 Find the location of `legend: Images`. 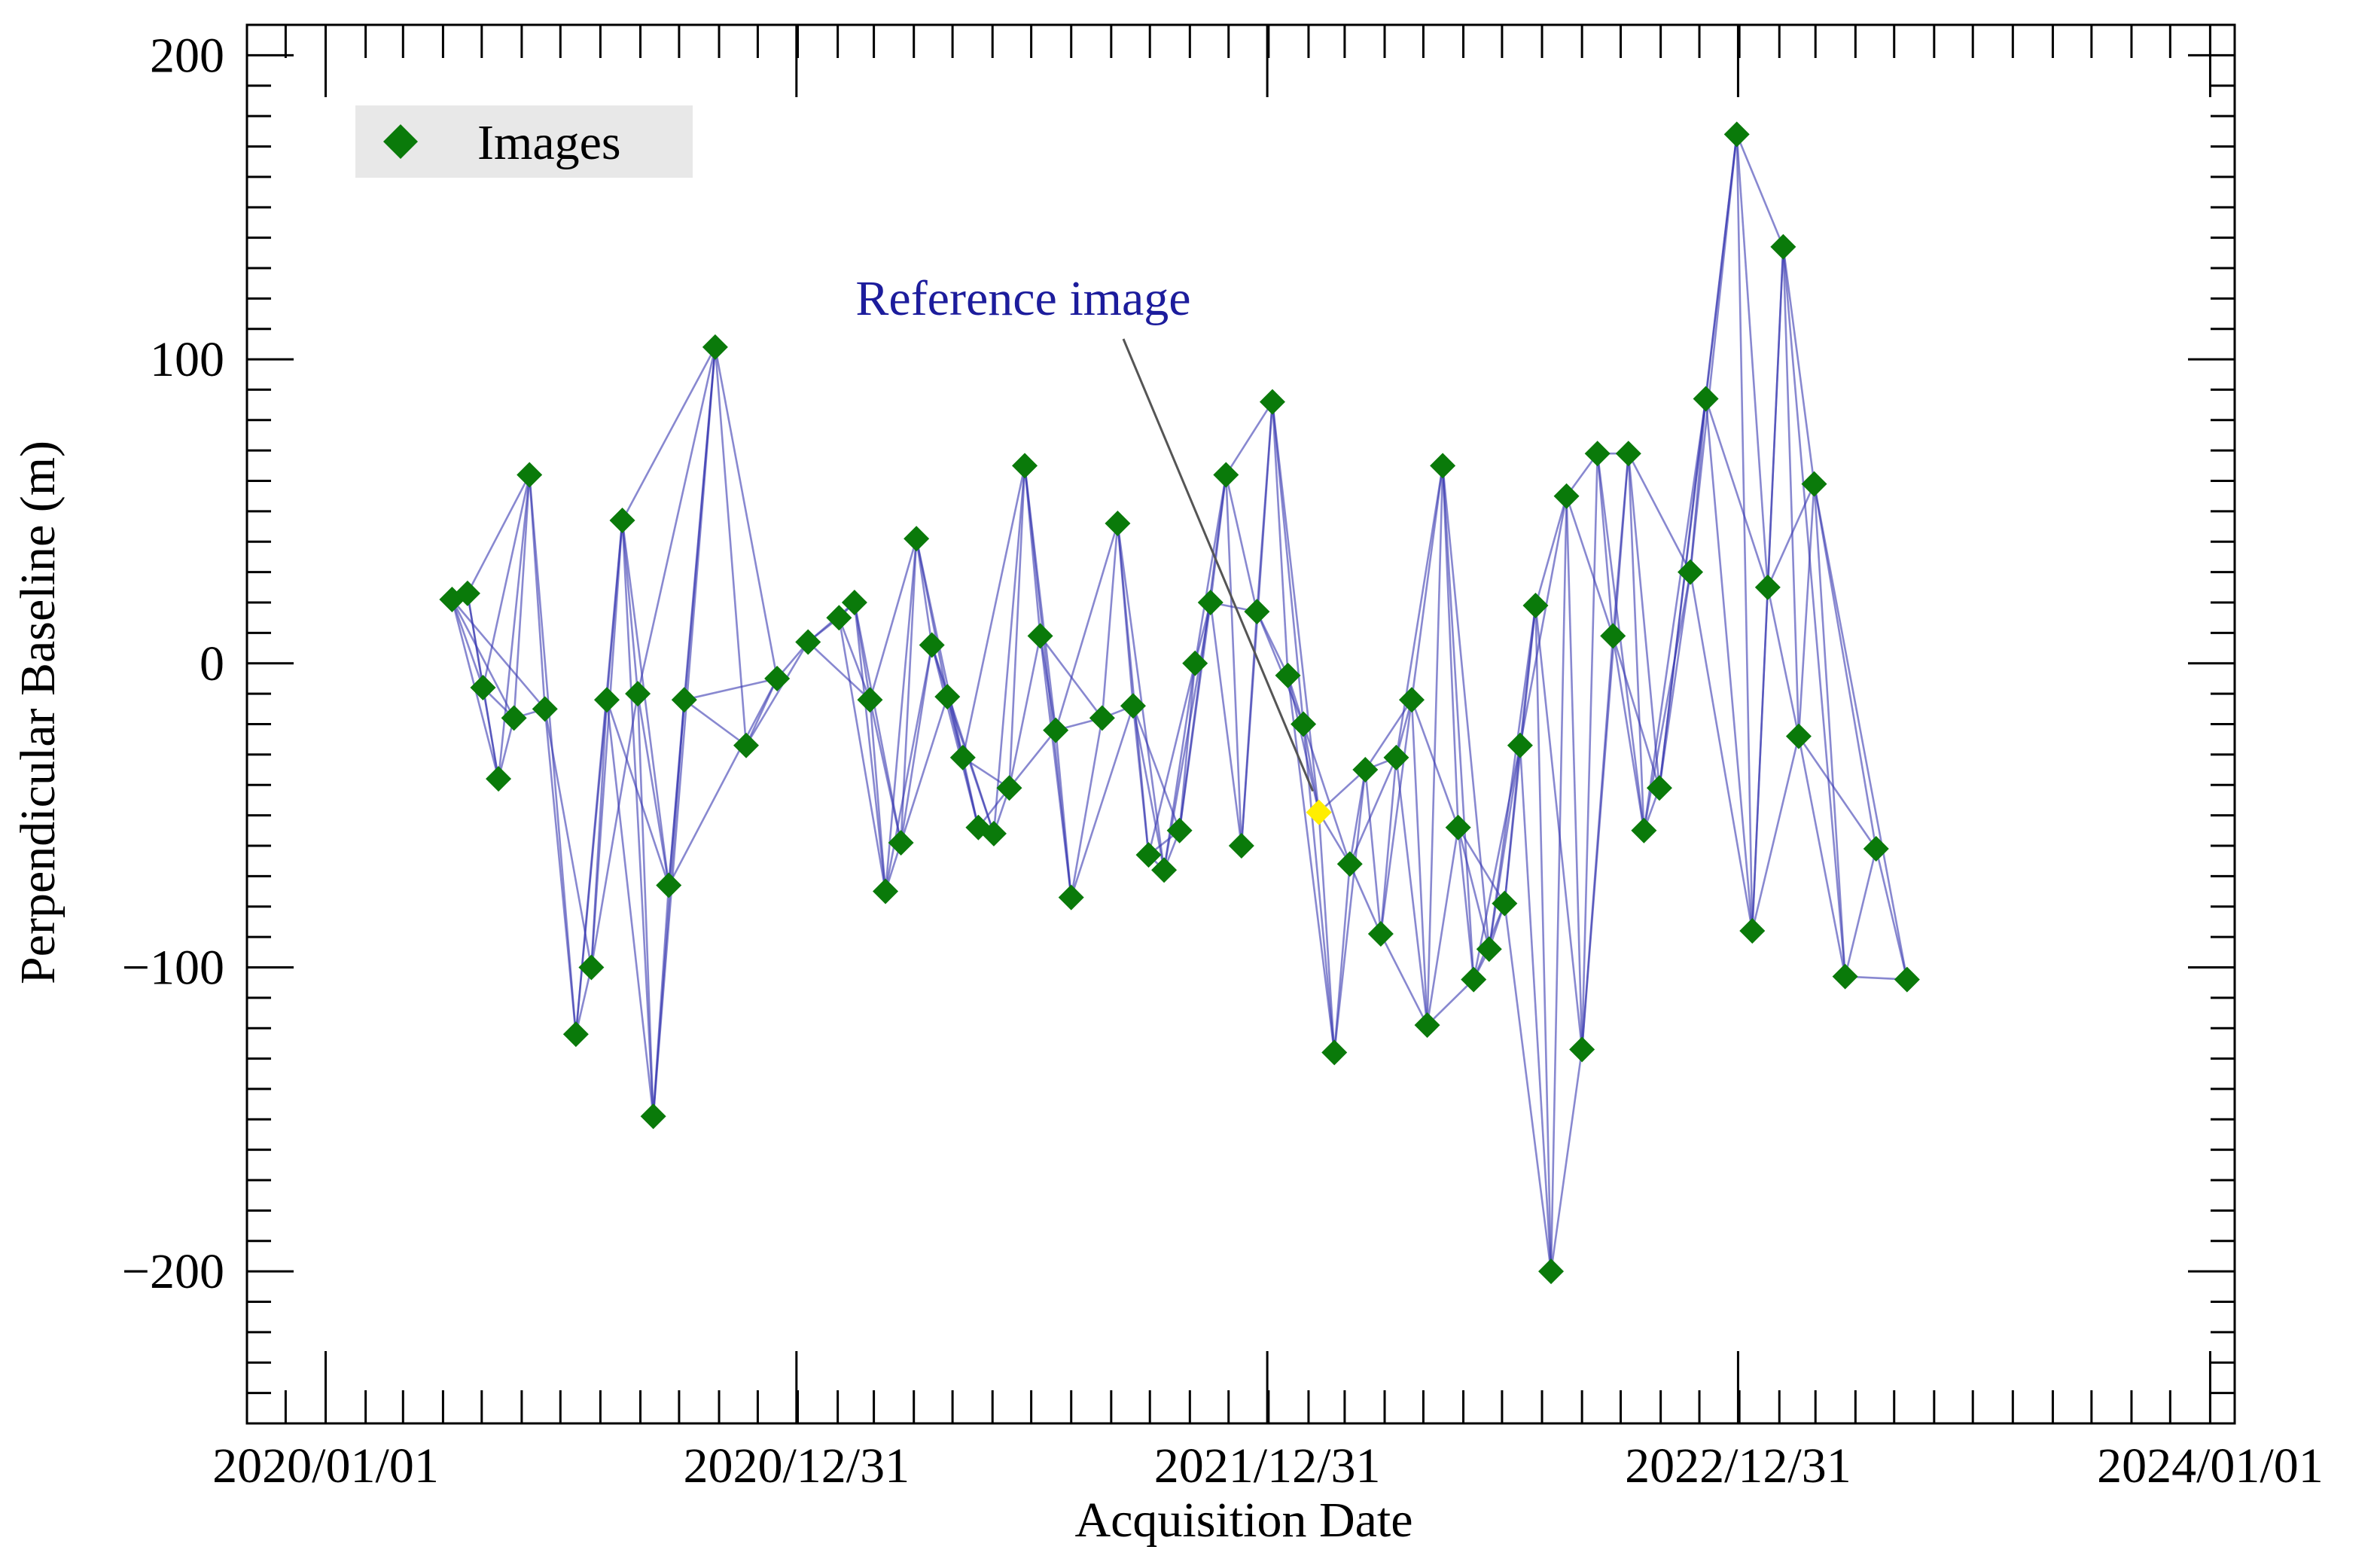

legend: Images is located at coordinates (524, 142).